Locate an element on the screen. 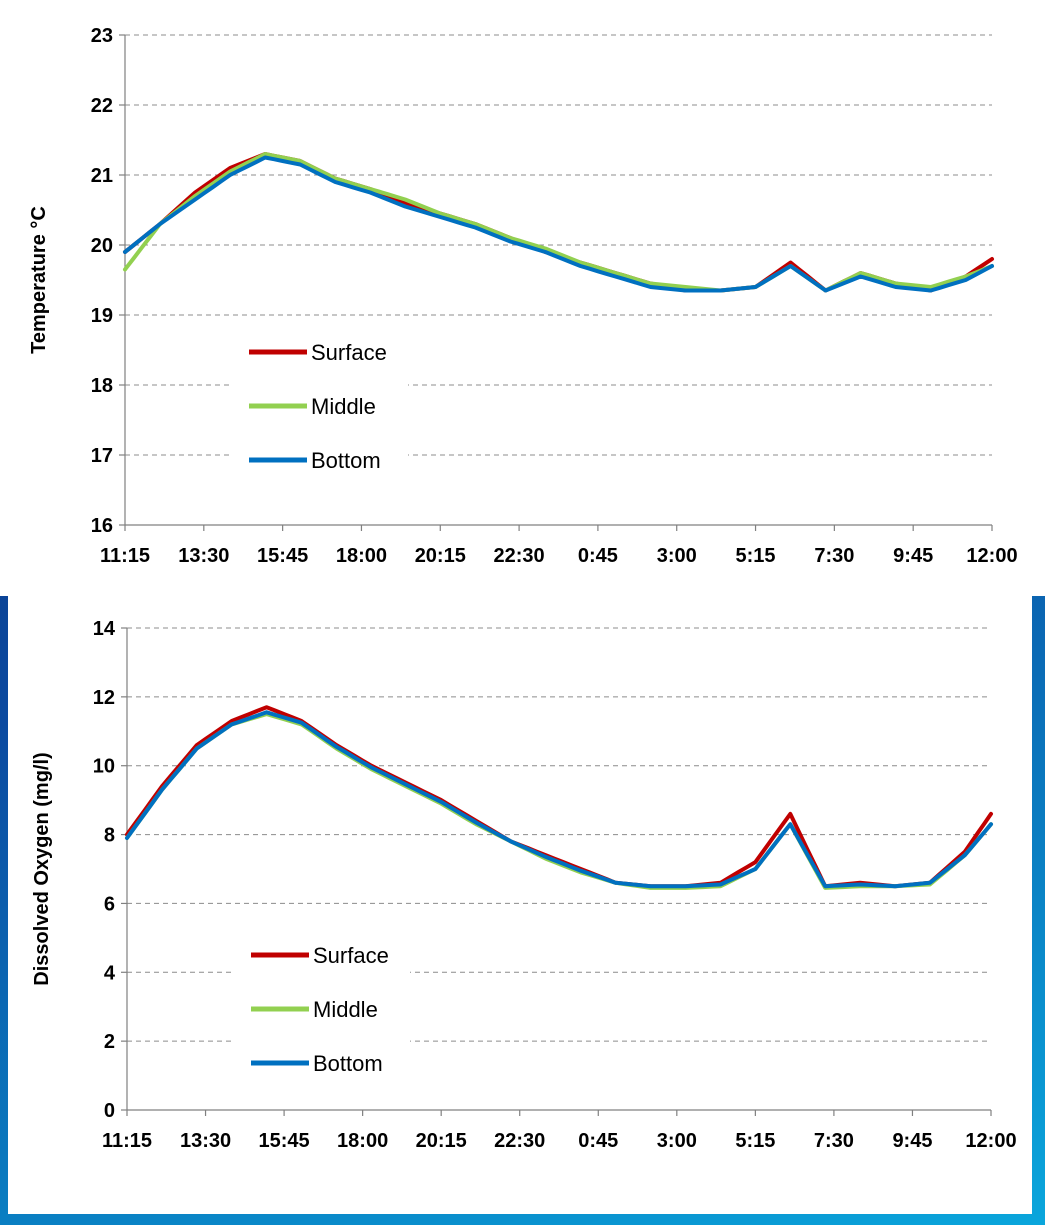 Image resolution: width=1045 pixels, height=1225 pixels. y-tick-label: 4 is located at coordinates (110, 973).